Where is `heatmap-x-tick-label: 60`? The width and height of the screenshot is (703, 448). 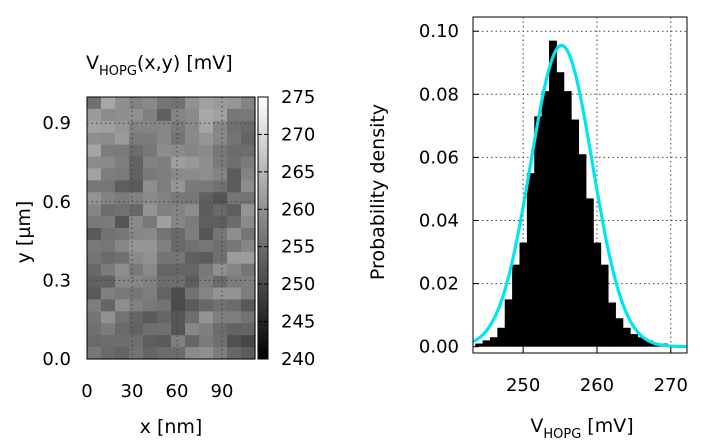
heatmap-x-tick-label: 60 is located at coordinates (177, 391).